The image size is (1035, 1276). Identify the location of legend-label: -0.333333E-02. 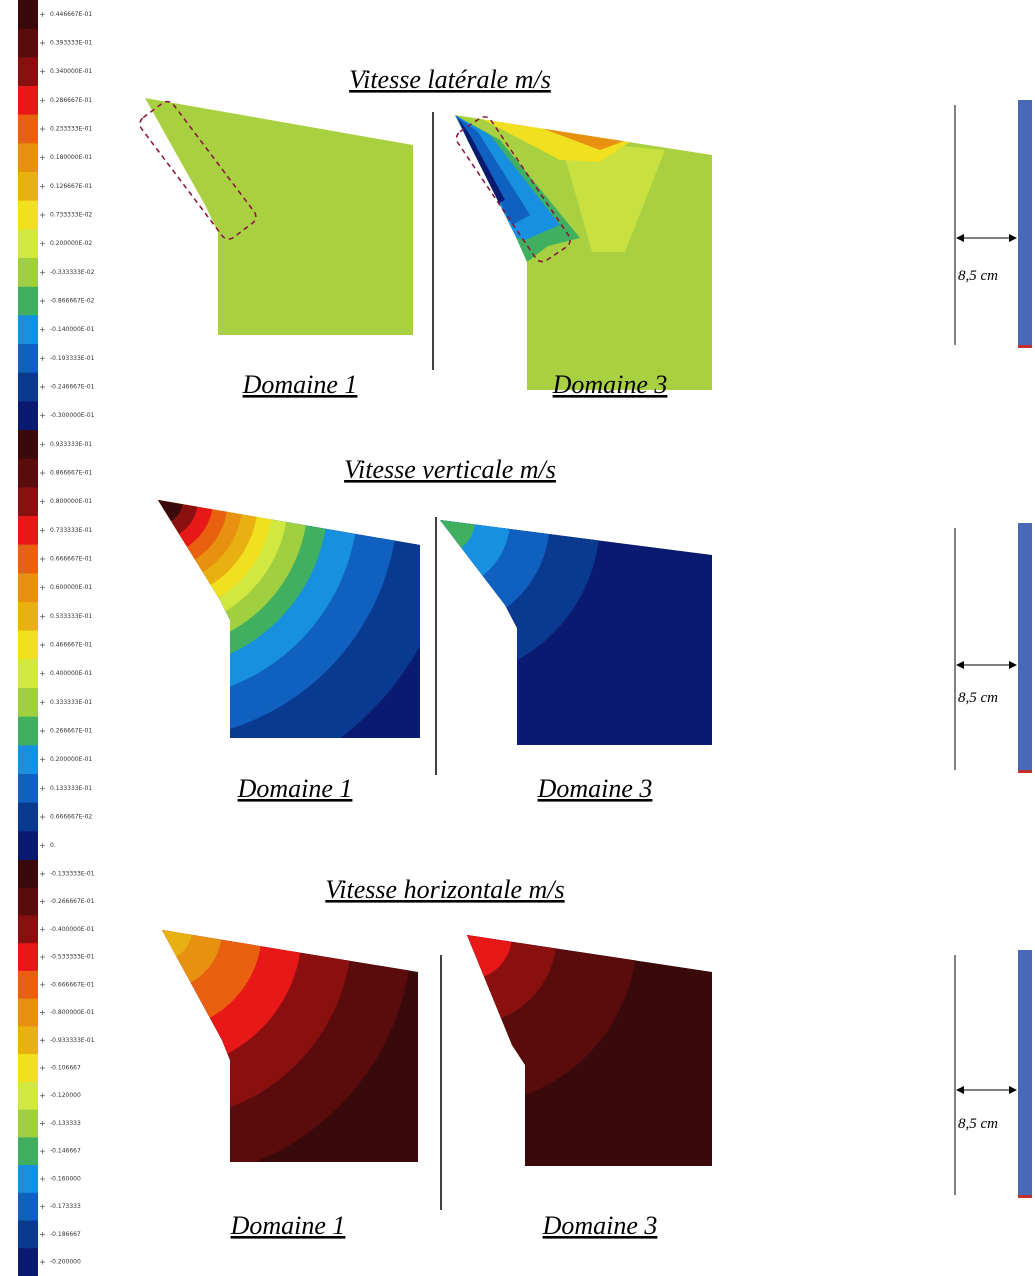
(72, 272).